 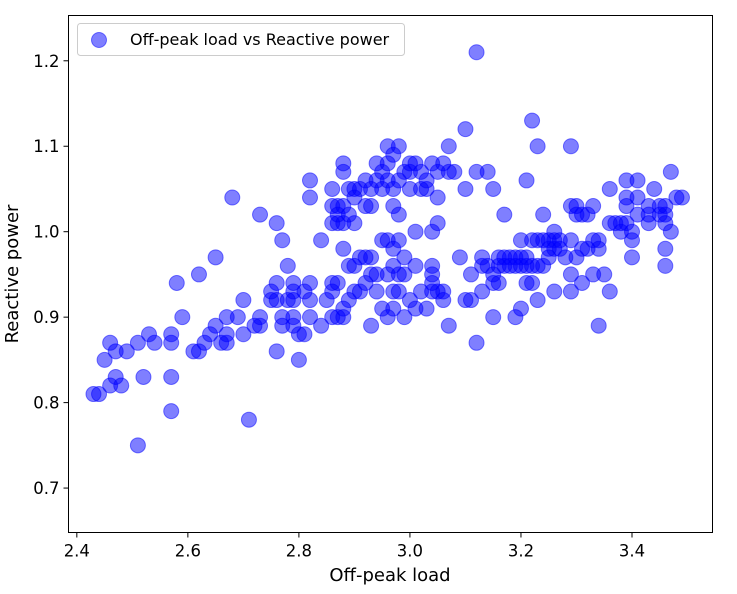 What do you see at coordinates (99, 40) in the screenshot?
I see `legend-marker` at bounding box center [99, 40].